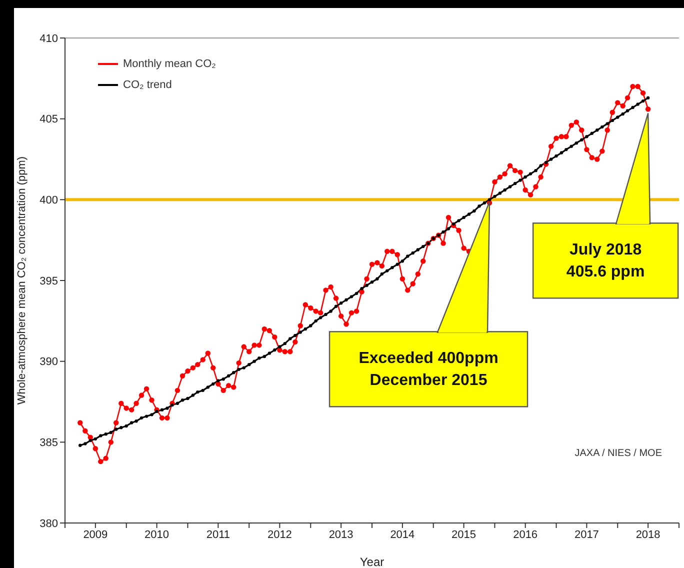 The height and width of the screenshot is (568, 684). I want to click on y-tick-label: 390, so click(49, 362).